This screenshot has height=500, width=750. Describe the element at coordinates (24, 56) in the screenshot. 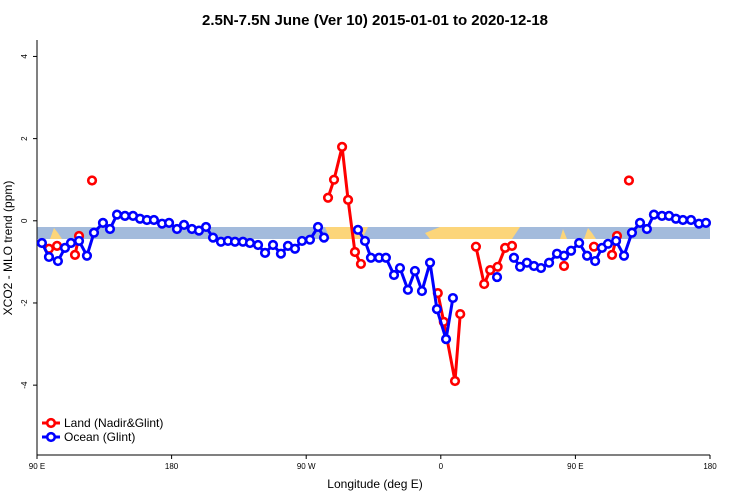

I see `y-tick-label: 4` at that location.